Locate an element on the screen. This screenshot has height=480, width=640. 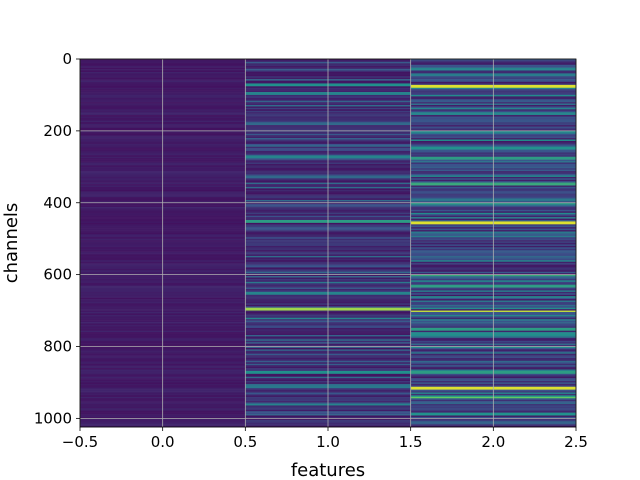
x-tick-label: 2.0 is located at coordinates (493, 442).